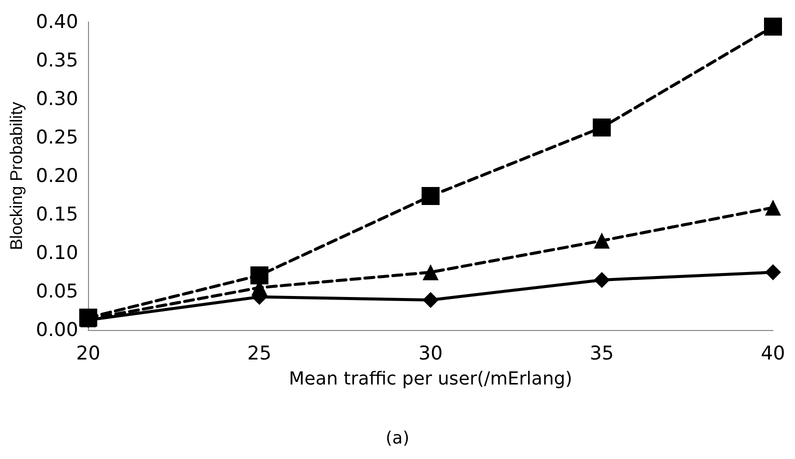  I want to click on y-tick-label: 0.30, so click(57, 99).